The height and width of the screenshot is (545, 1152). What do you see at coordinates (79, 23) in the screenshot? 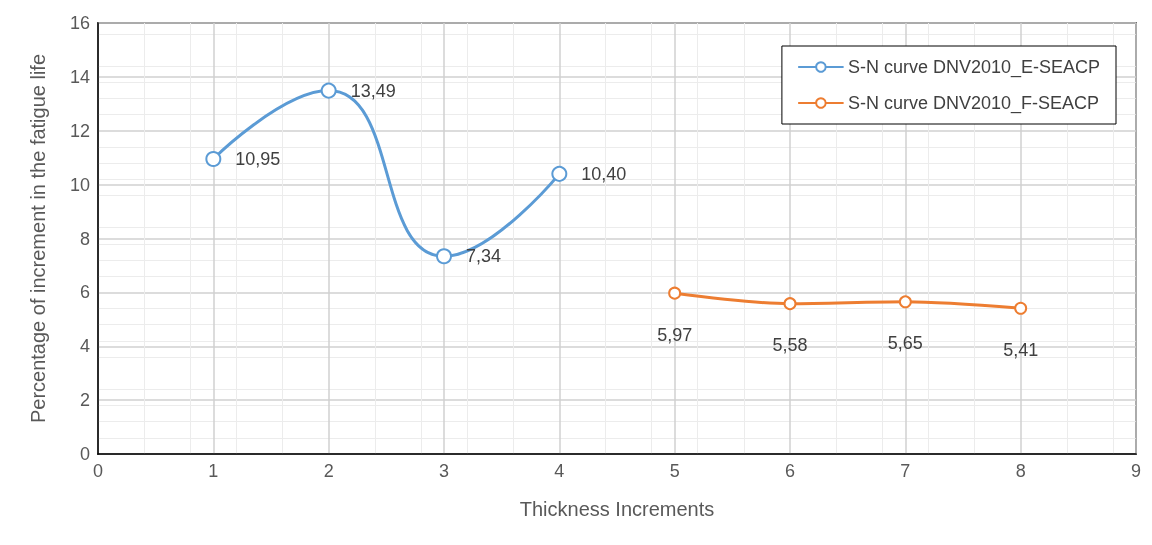
I see `y-tick-label: 16` at bounding box center [79, 23].